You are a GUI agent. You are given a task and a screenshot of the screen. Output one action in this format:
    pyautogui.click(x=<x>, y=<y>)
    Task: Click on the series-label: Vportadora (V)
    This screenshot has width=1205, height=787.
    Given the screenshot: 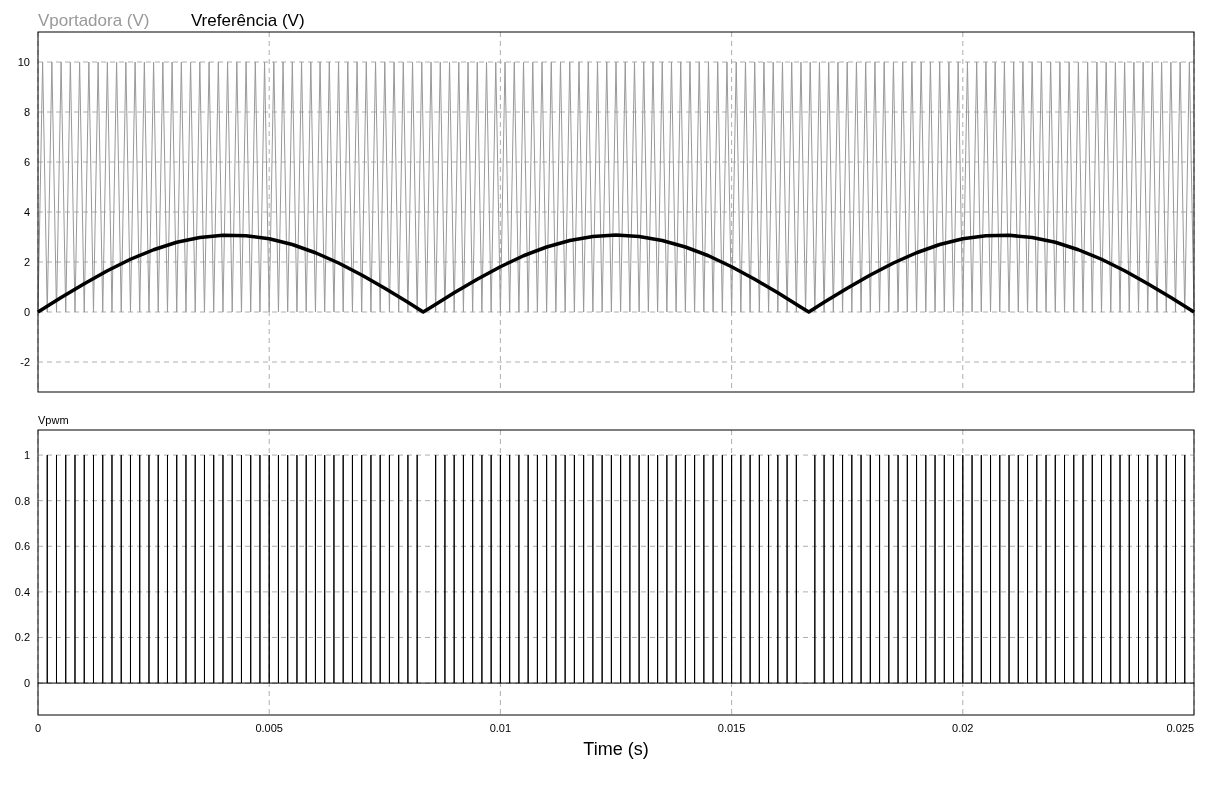 What is the action you would take?
    pyautogui.click(x=94, y=20)
    